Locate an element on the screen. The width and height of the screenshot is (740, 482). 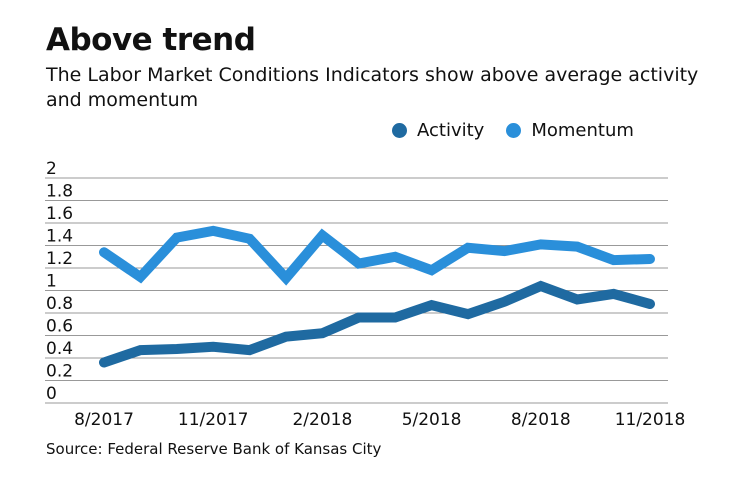
y-tick-label: 1.8 is located at coordinates (59, 192).